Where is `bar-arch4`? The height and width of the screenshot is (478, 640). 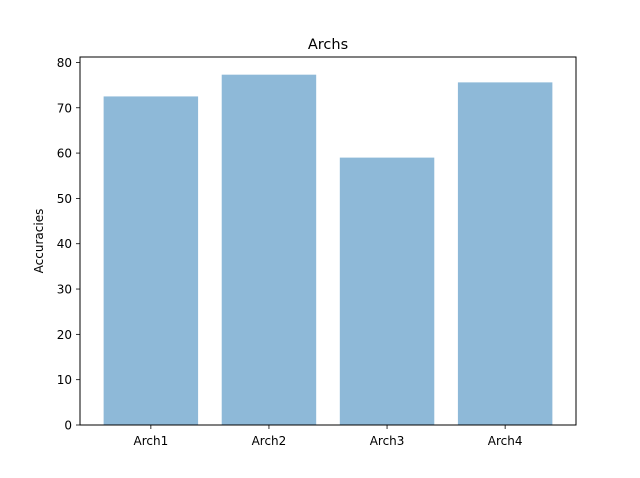 bar-arch4 is located at coordinates (505, 254).